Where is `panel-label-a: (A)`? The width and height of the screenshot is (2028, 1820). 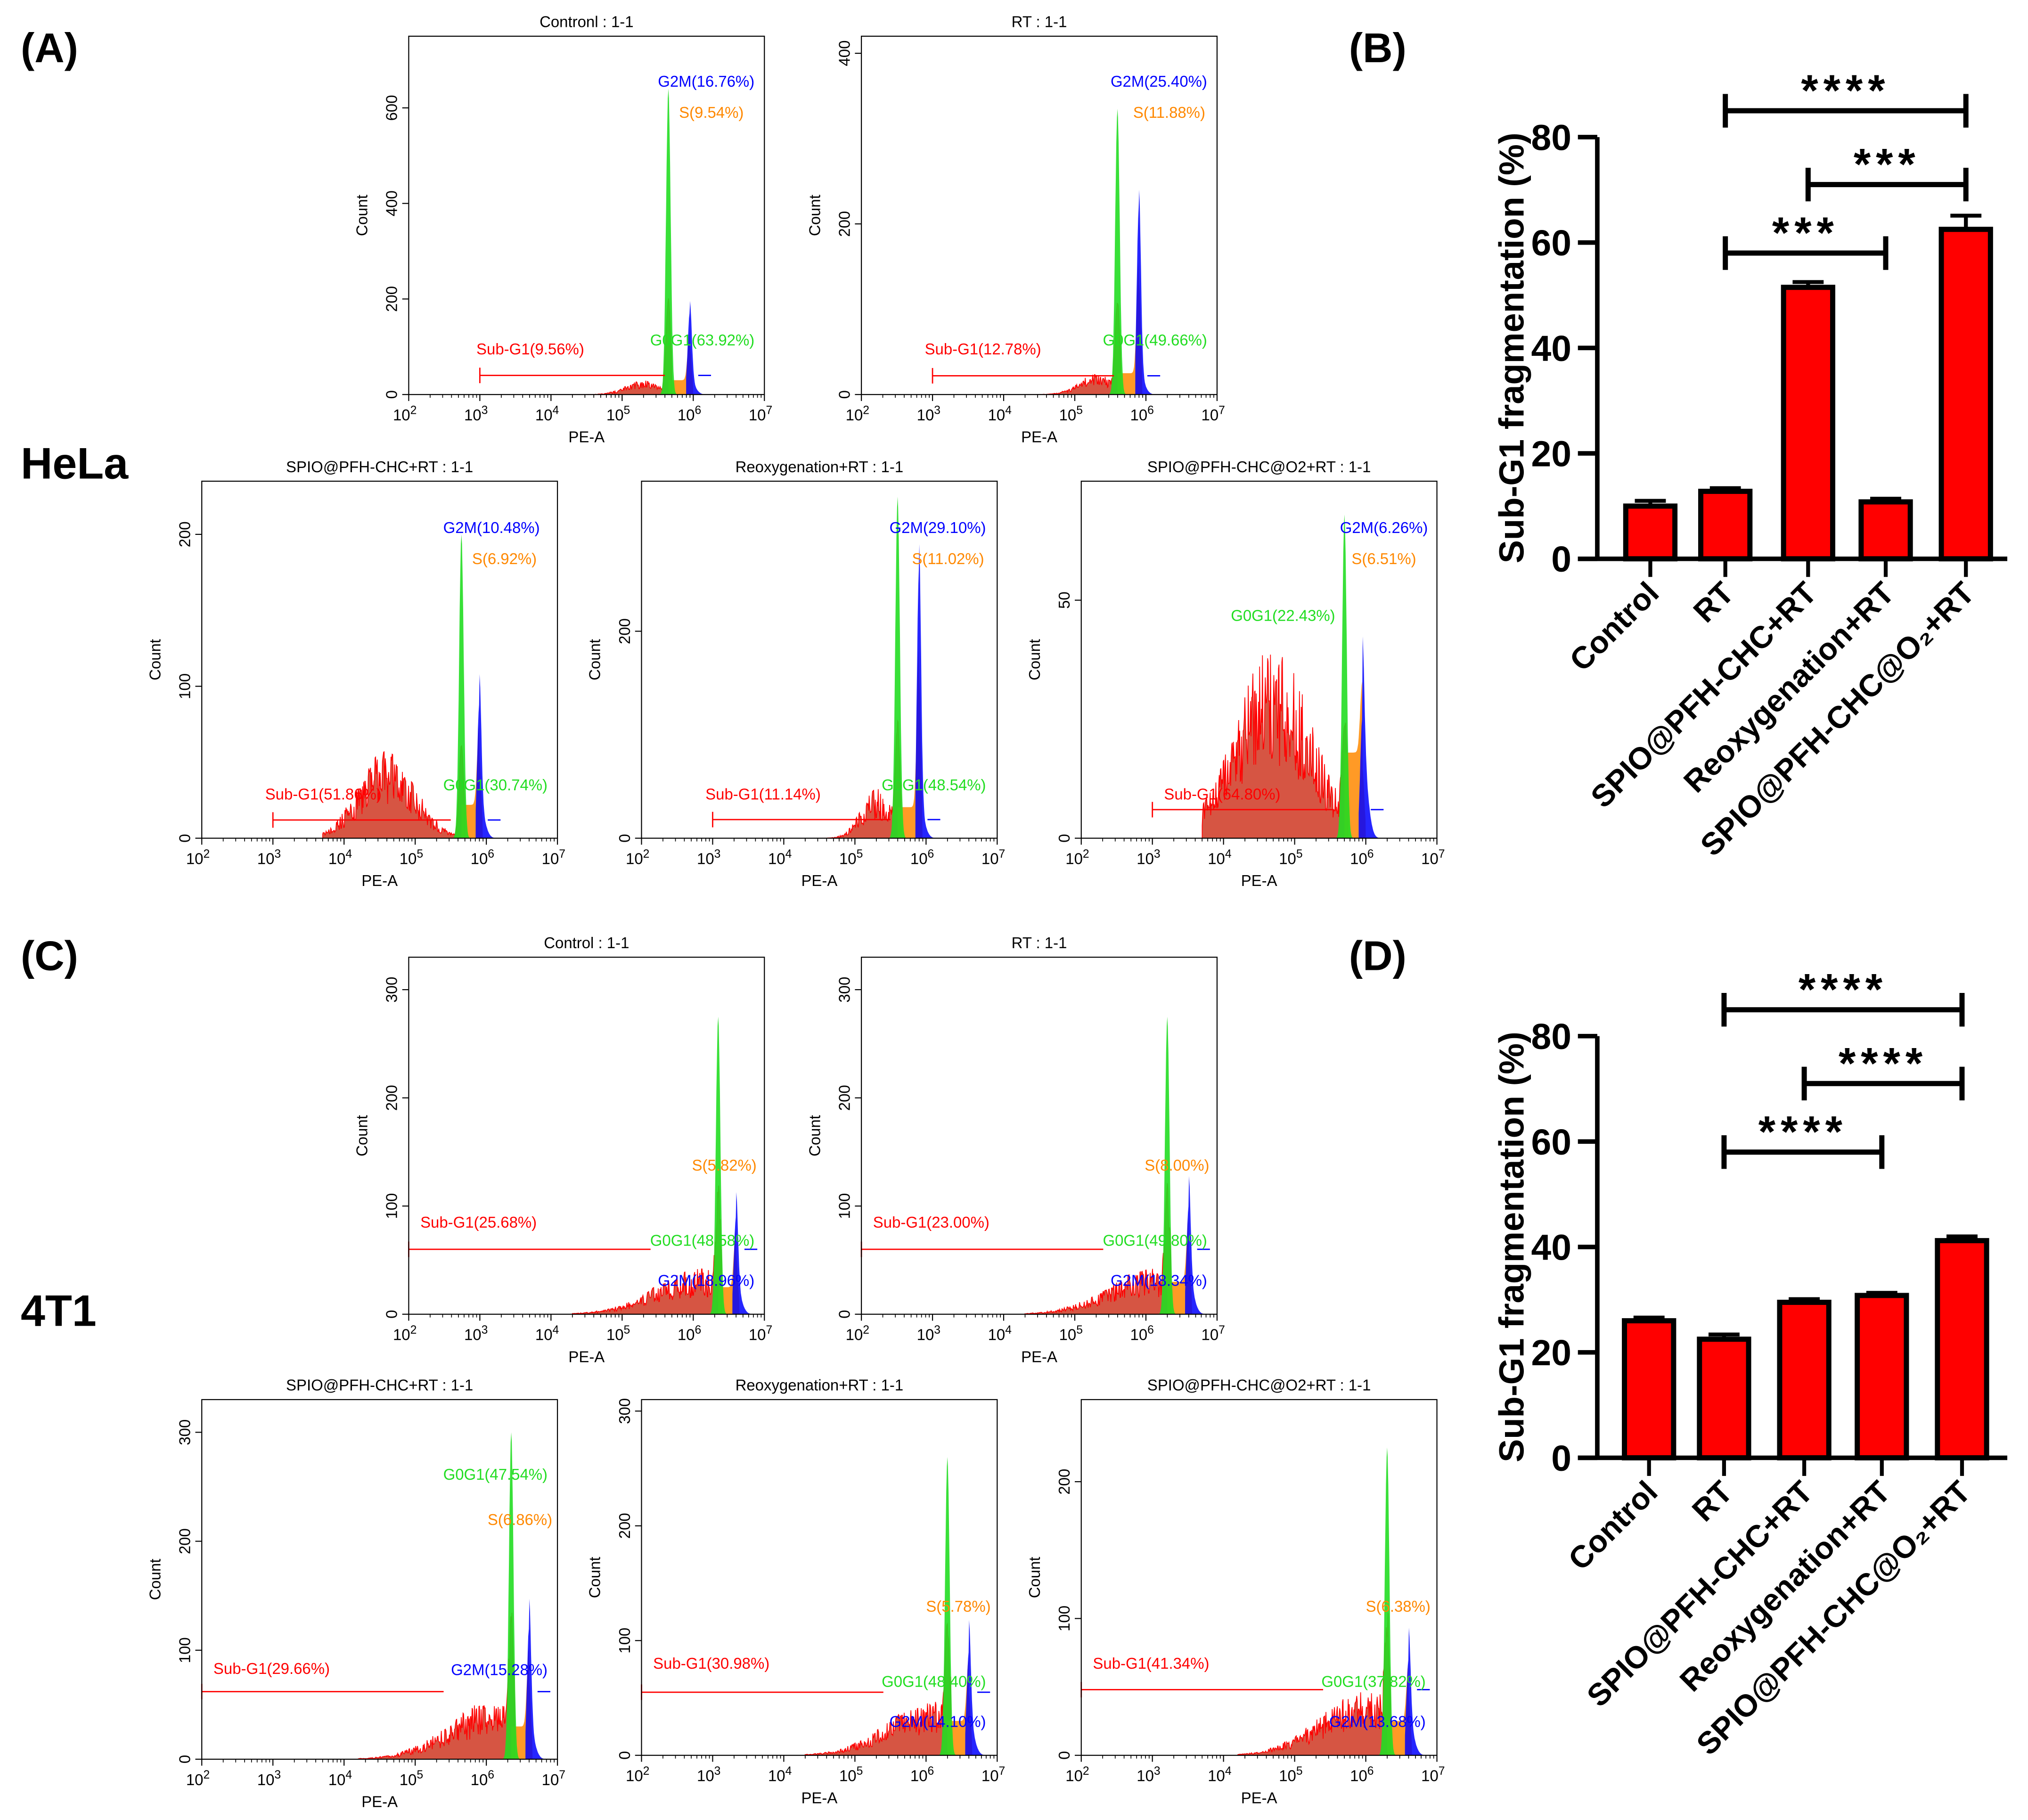 panel-label-a: (A) is located at coordinates (49, 48).